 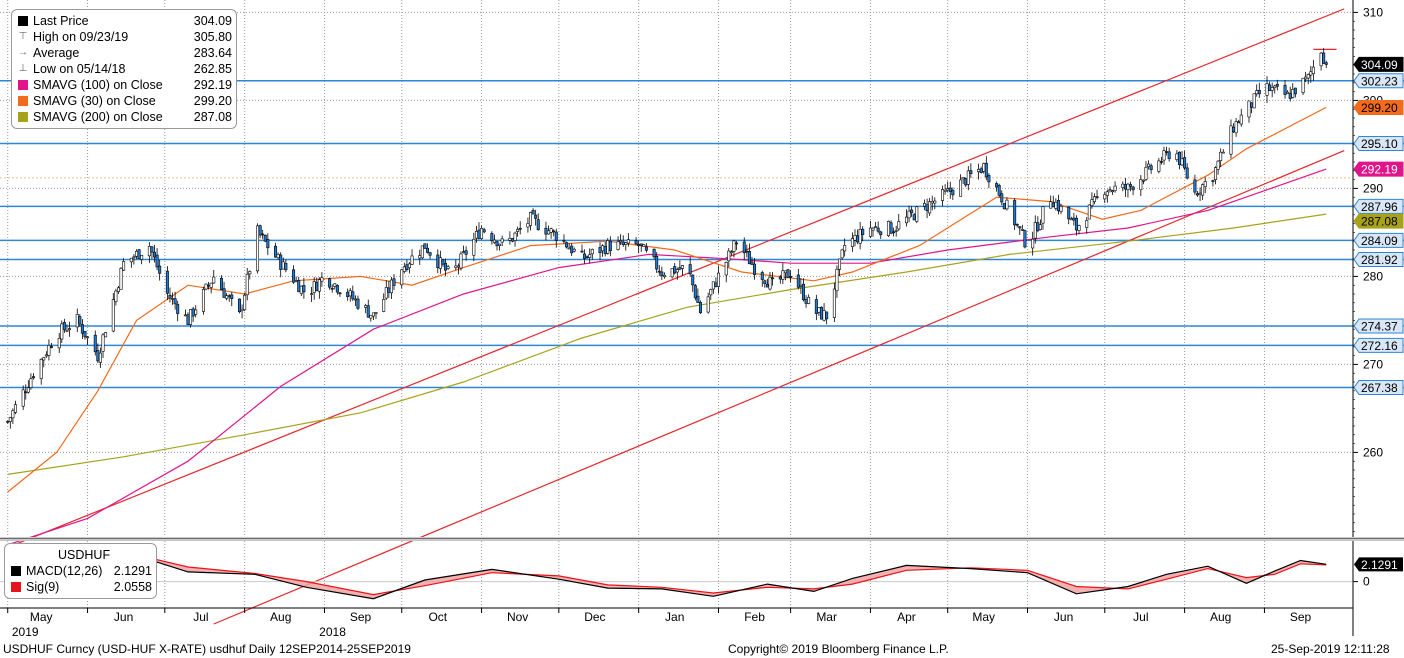 What do you see at coordinates (1379, 108) in the screenshot?
I see `price-right-label-text: 299.20` at bounding box center [1379, 108].